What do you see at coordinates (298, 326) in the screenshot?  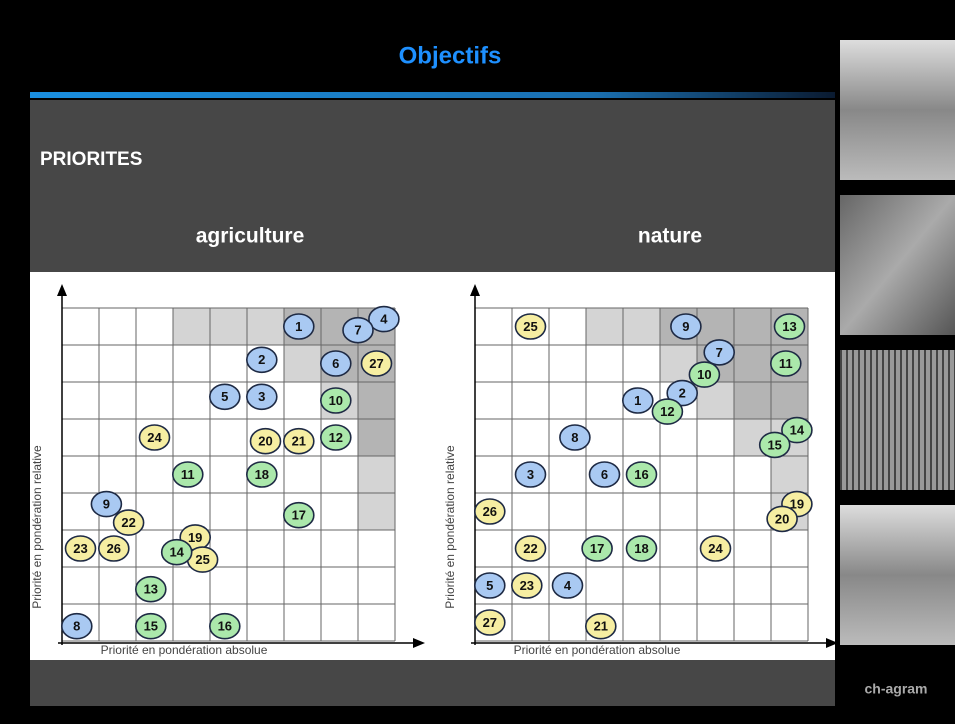 I see `bubble-label: 1` at bounding box center [298, 326].